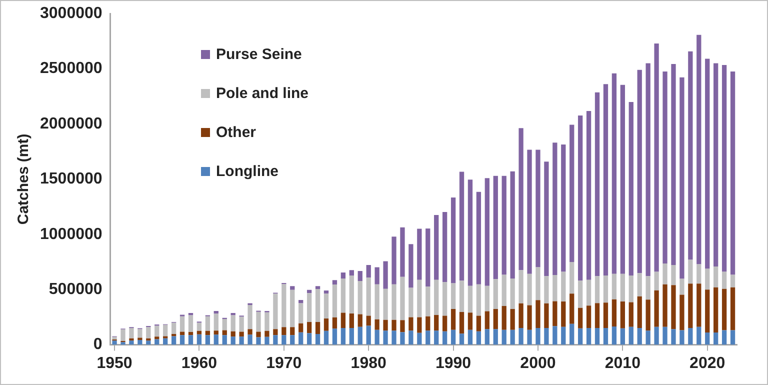 This screenshot has height=385, width=768. I want to click on x-tick-label: 1960, so click(199, 363).